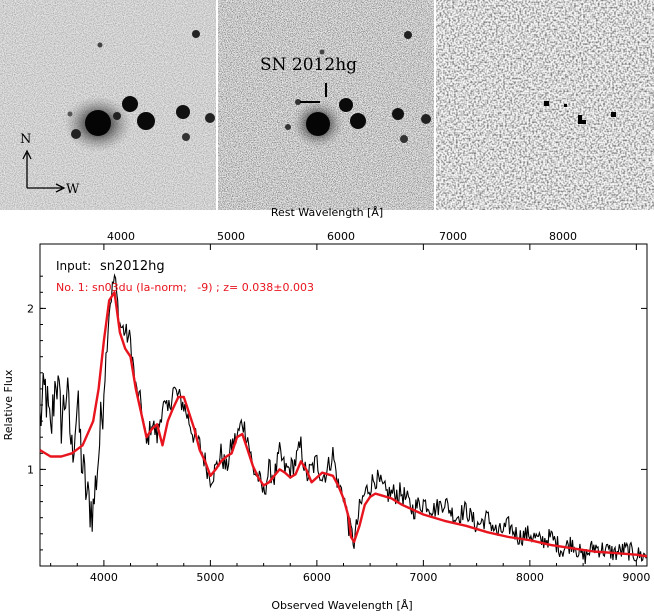  Describe the element at coordinates (8, 404) in the screenshot. I see `y-axis-label: Relative Flux` at that location.